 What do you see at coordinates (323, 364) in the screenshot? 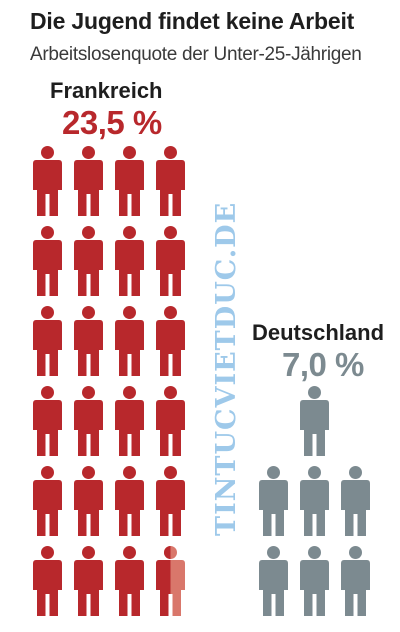
I see `germany-rate: 7,0 %` at bounding box center [323, 364].